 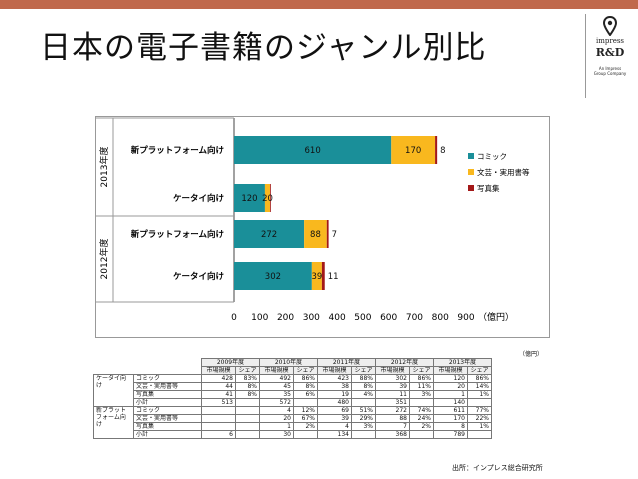 I want to click on table-row: 小計 513 572 480 351 140, so click(x=293, y=402).